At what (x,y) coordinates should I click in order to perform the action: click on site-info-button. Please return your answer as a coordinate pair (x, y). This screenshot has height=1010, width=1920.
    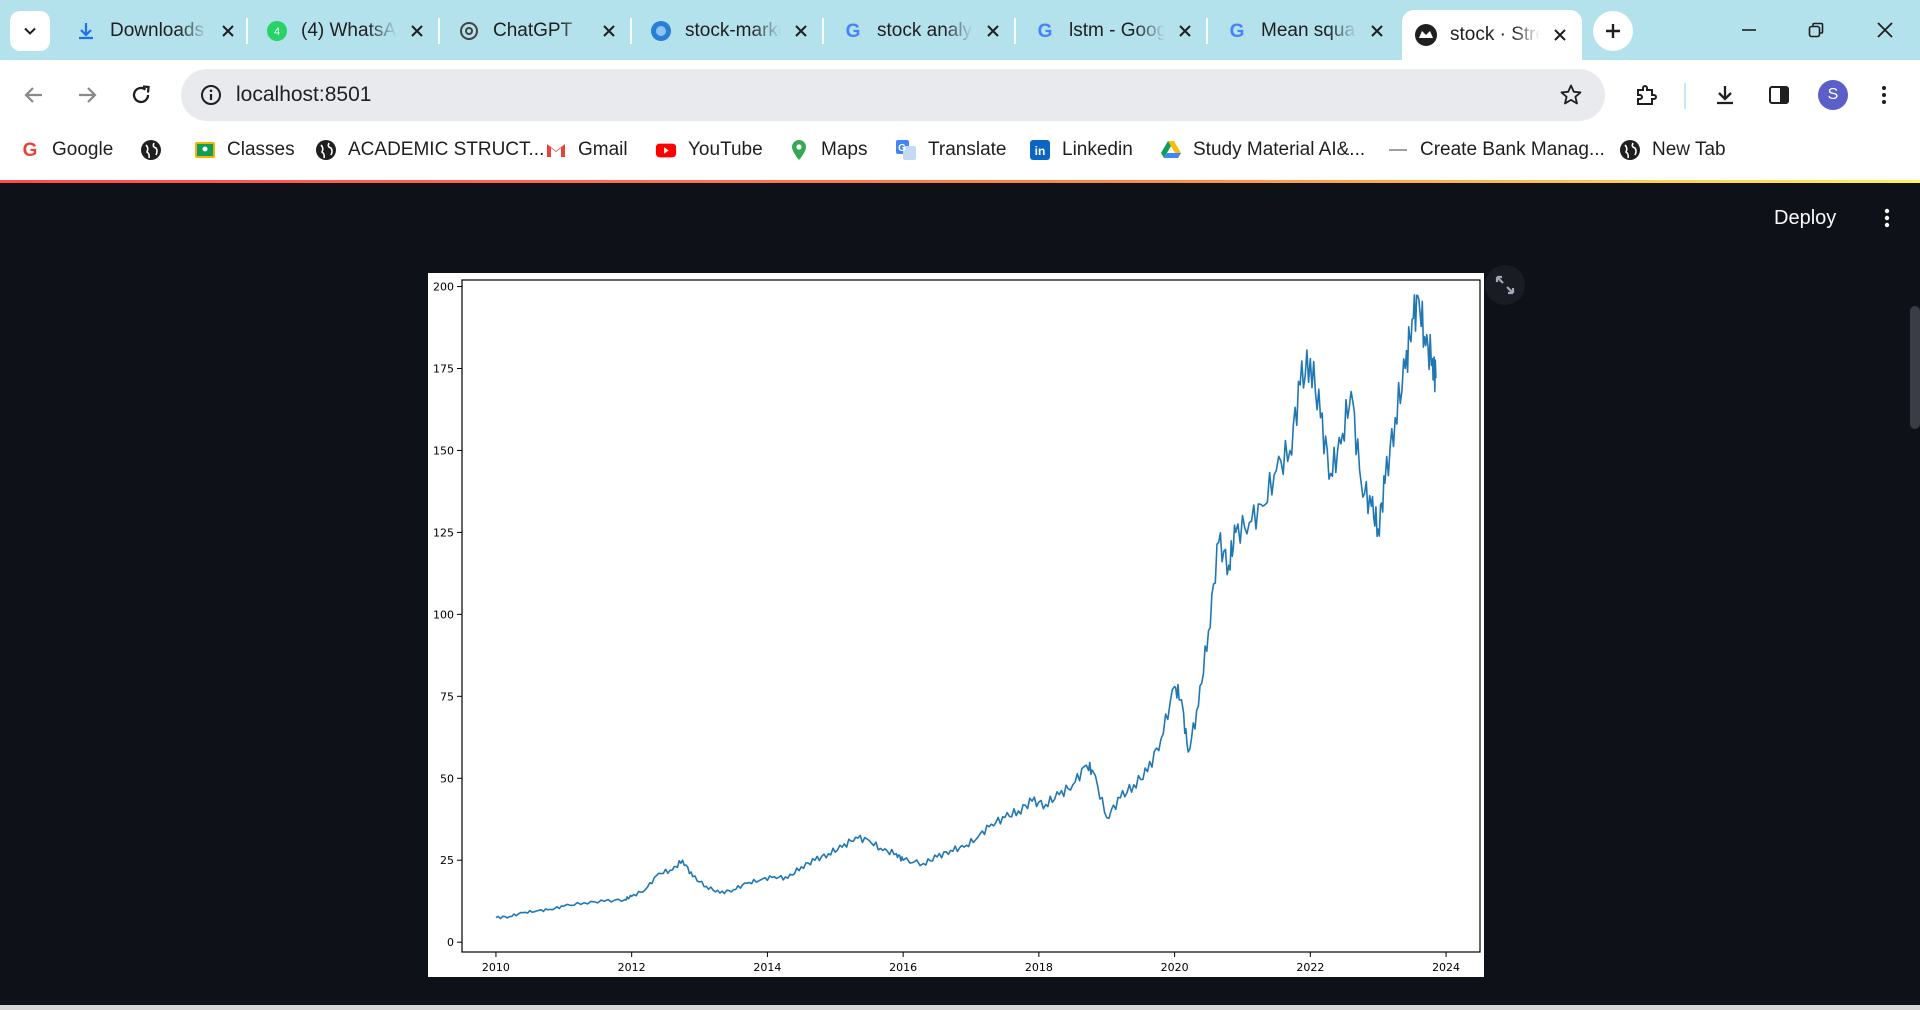
    Looking at the image, I should click on (211, 95).